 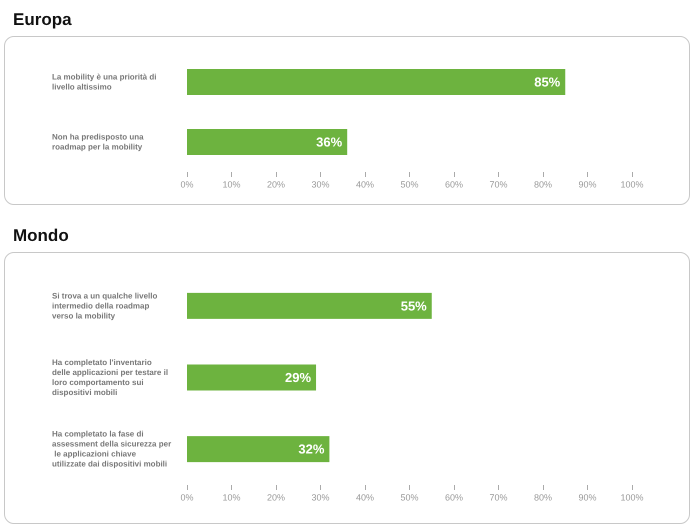 What do you see at coordinates (105, 82) in the screenshot?
I see `y-tick-label: La mobility è una priorità di livello altissimo` at bounding box center [105, 82].